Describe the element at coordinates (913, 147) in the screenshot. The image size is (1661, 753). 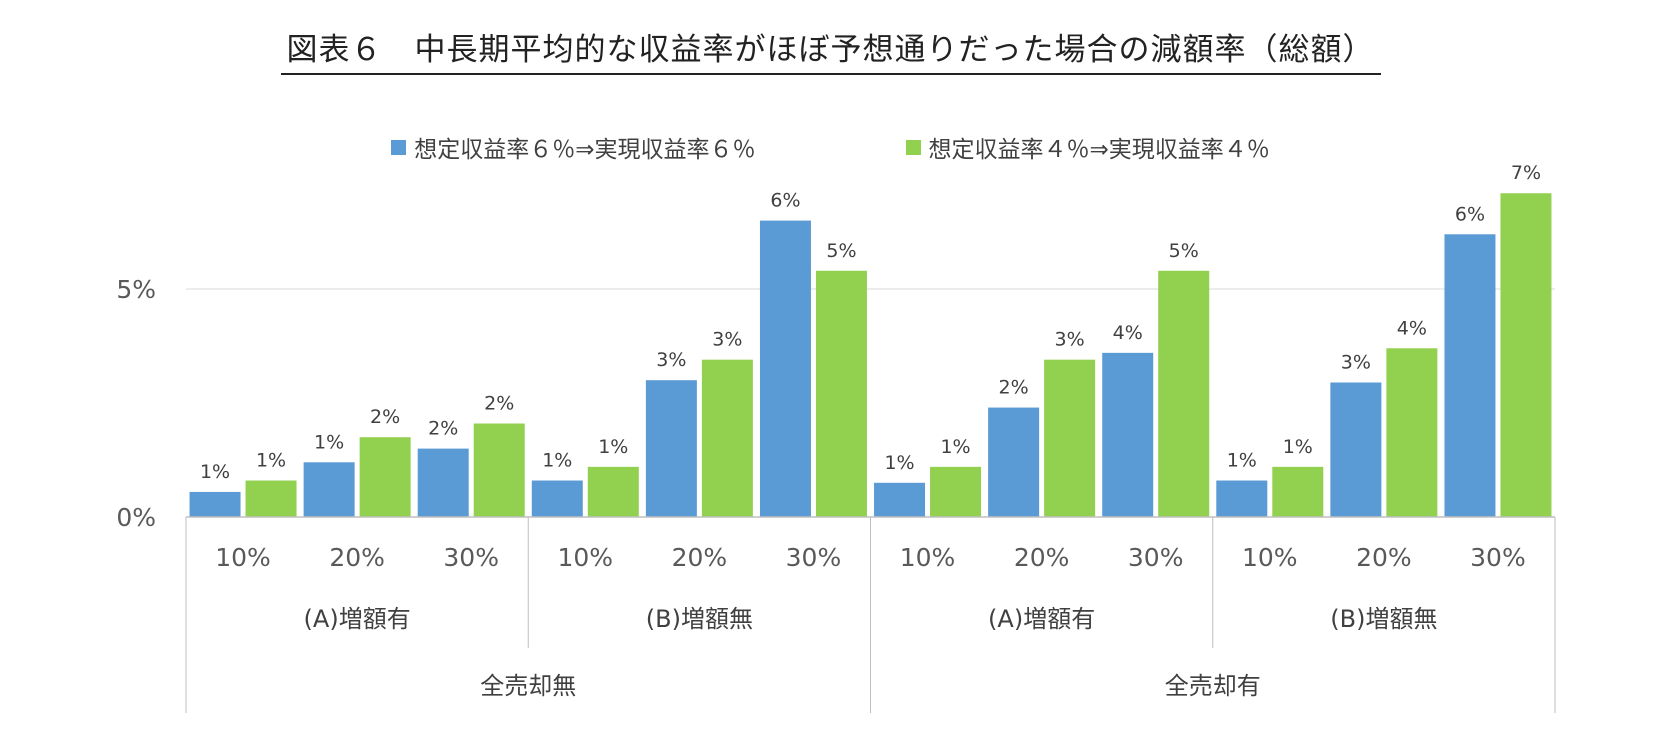
I see `legend-swatch-green` at that location.